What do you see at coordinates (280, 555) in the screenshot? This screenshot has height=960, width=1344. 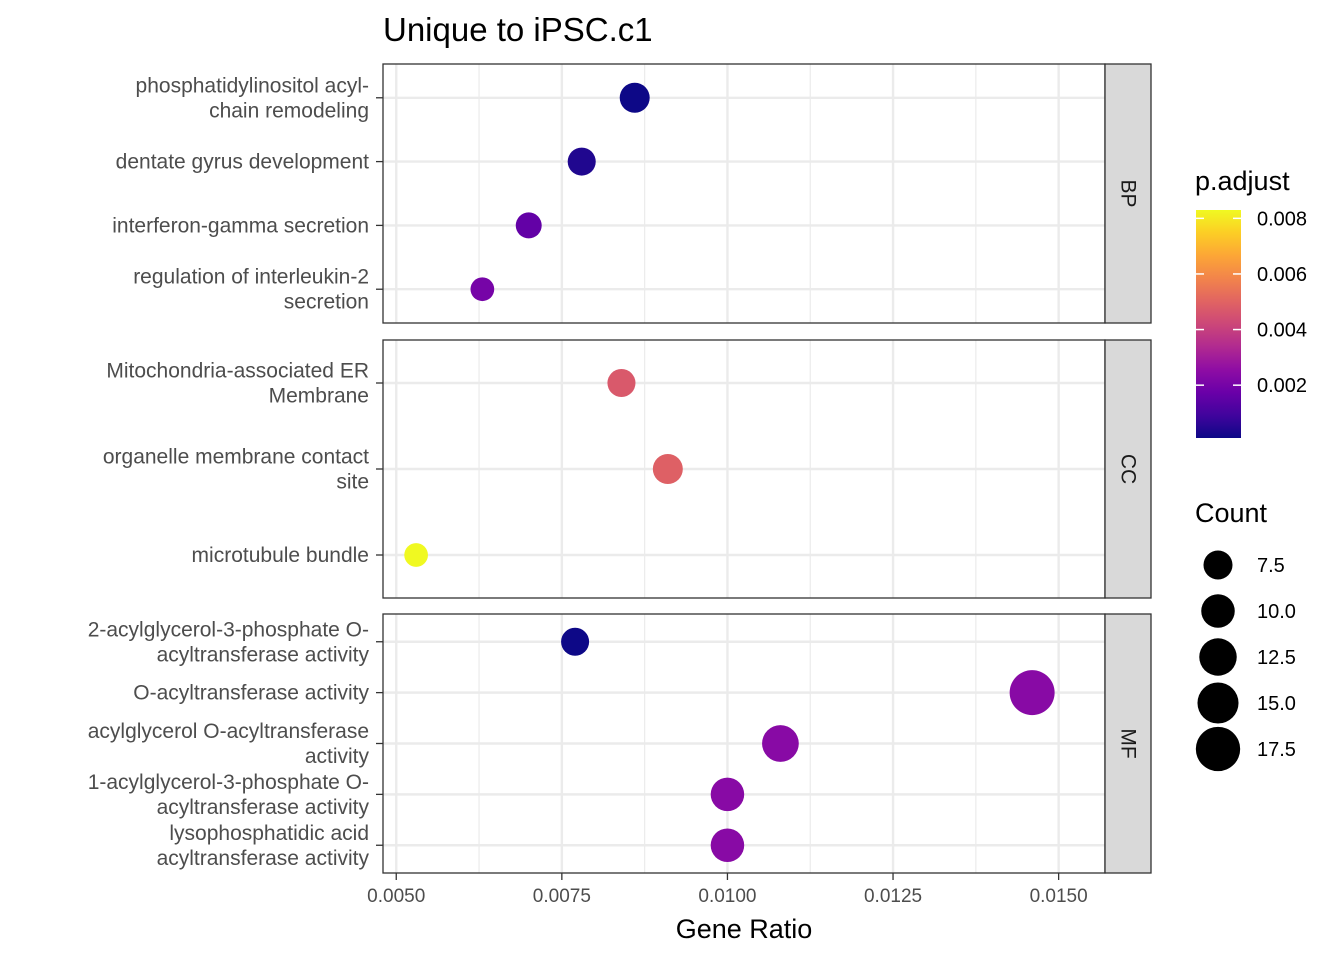 I see `y-tick-label: microtubule bundle` at bounding box center [280, 555].